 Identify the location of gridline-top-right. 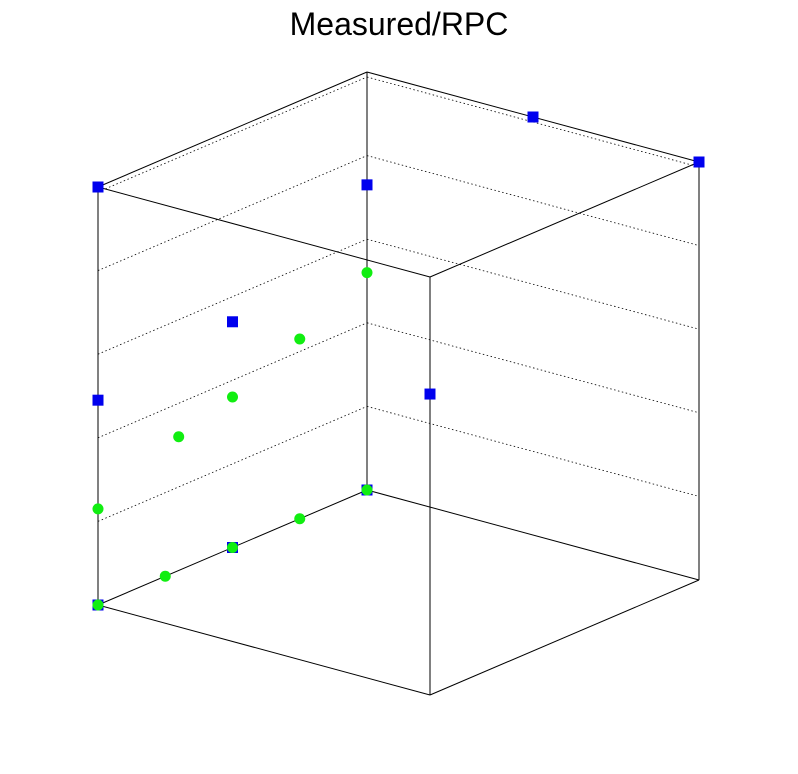
(533, 122).